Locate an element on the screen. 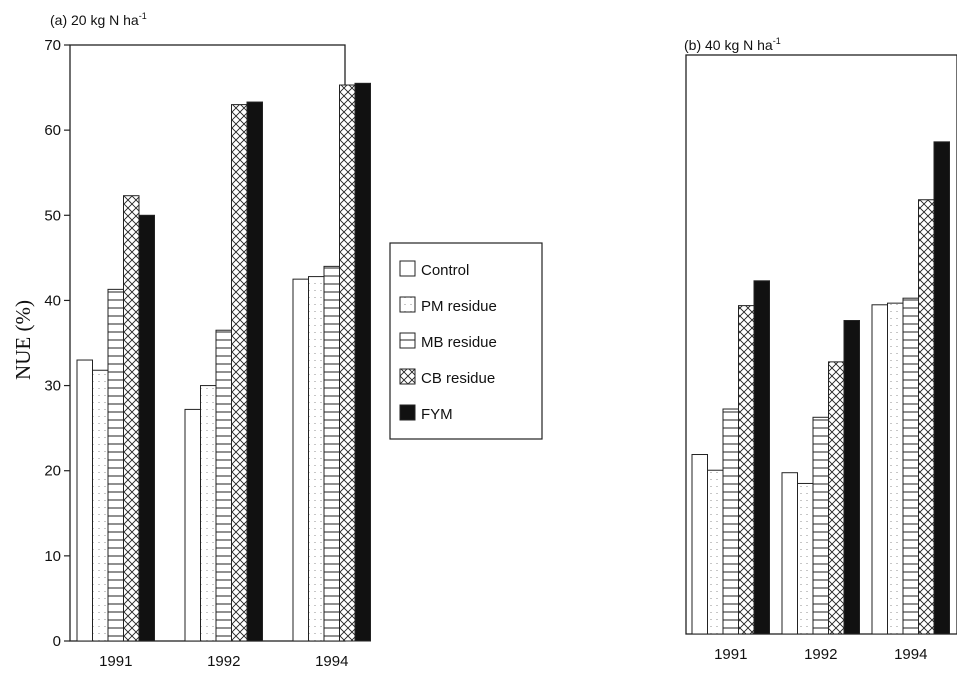 This screenshot has width=957, height=681. bar-b-1992-control is located at coordinates (790, 553).